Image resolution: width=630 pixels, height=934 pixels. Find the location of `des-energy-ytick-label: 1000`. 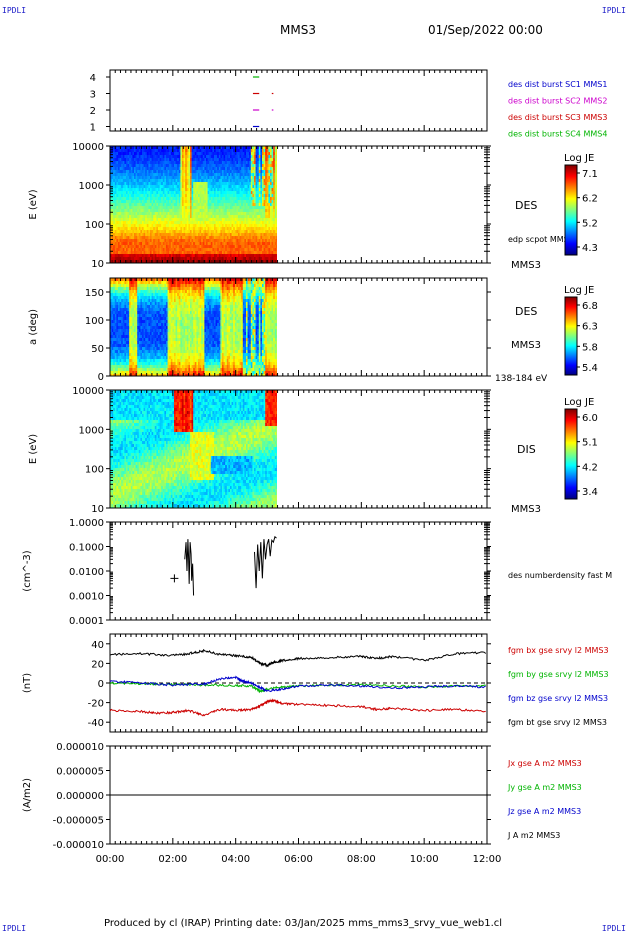

des-energy-ytick-label: 1000 is located at coordinates (91, 186).